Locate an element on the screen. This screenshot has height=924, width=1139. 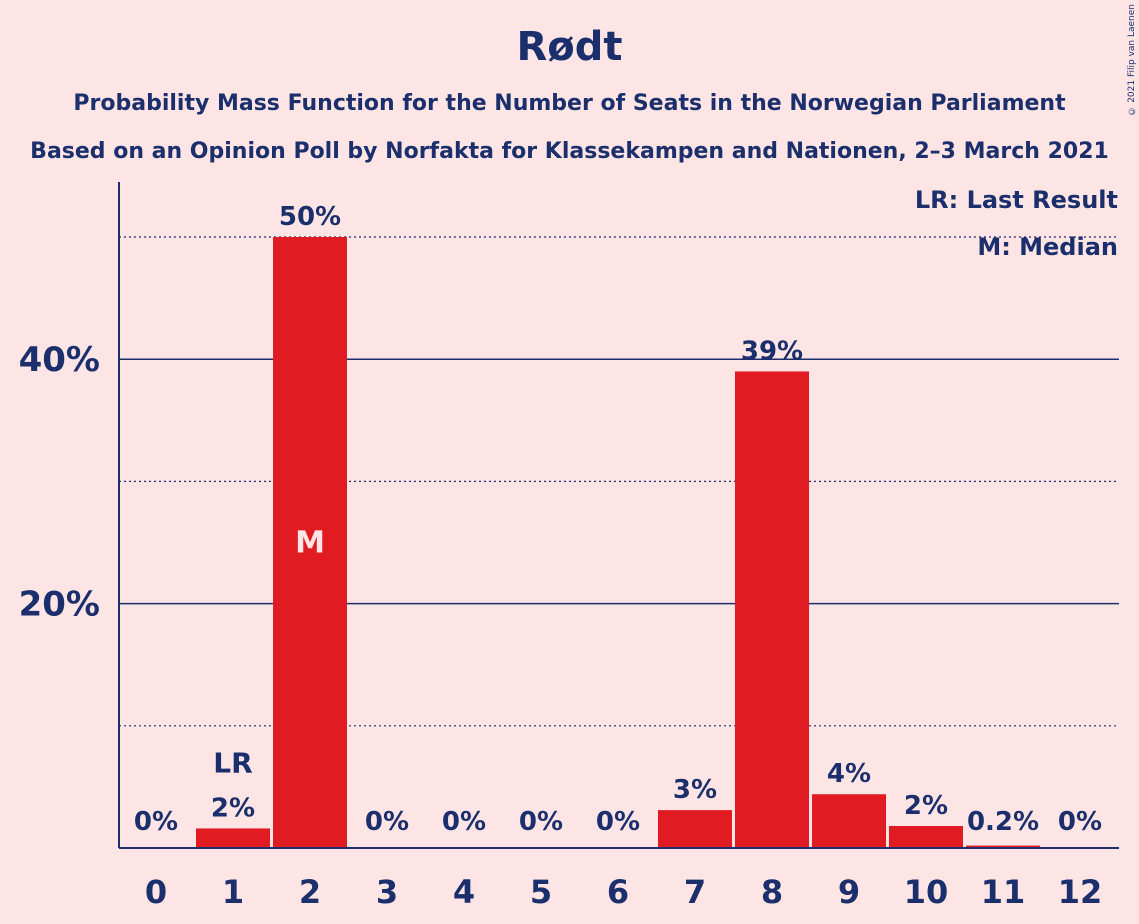
x-tick-label-3: 3 is located at coordinates (387, 892).